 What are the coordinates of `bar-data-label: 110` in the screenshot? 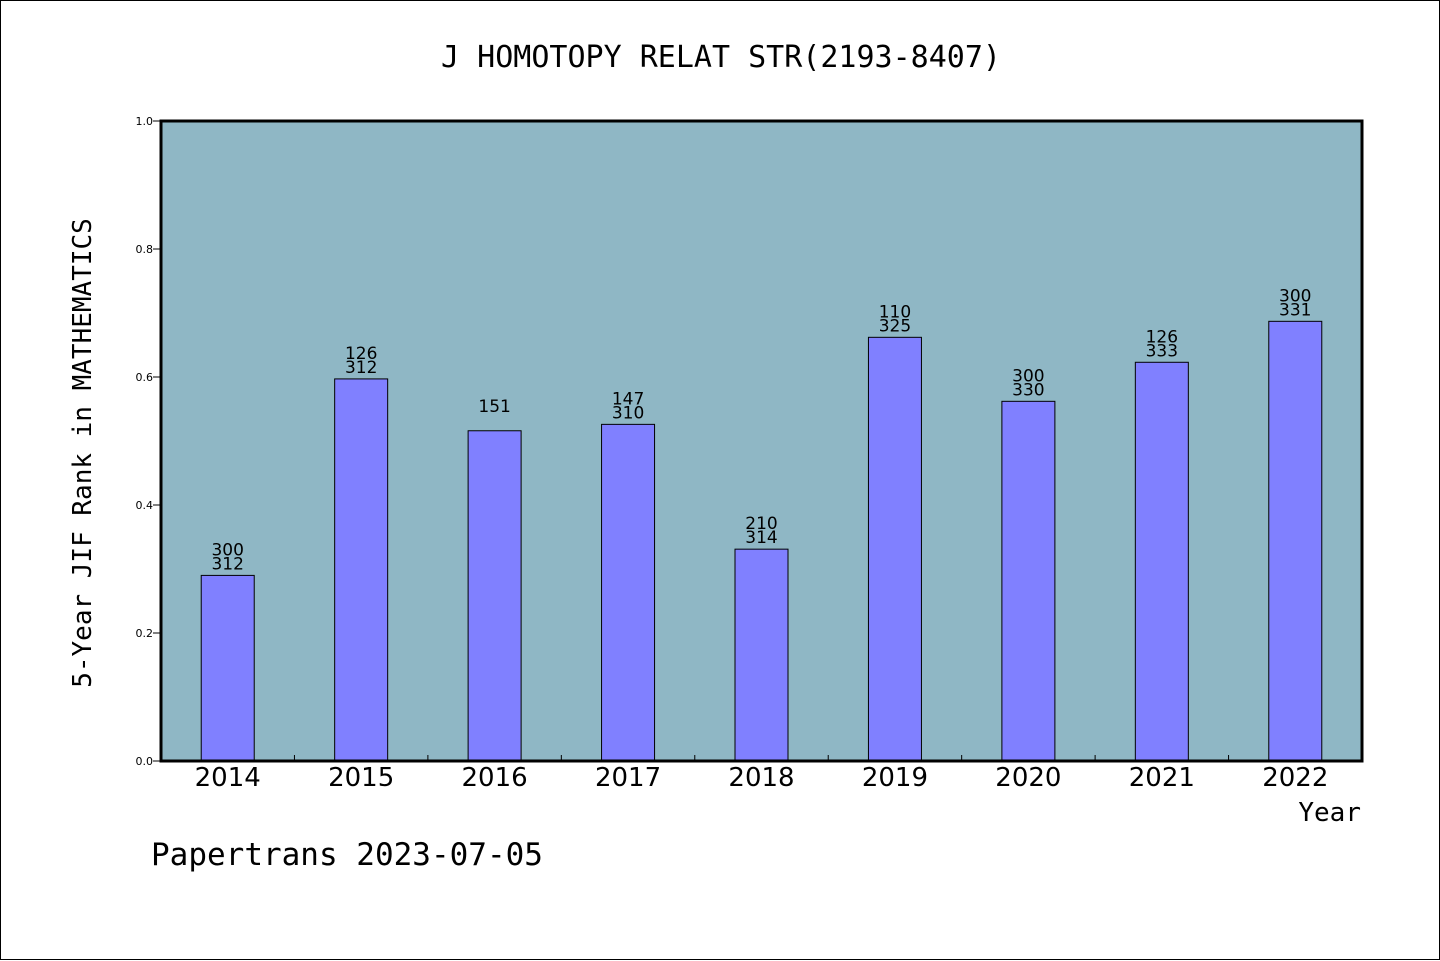 It's located at (895, 312).